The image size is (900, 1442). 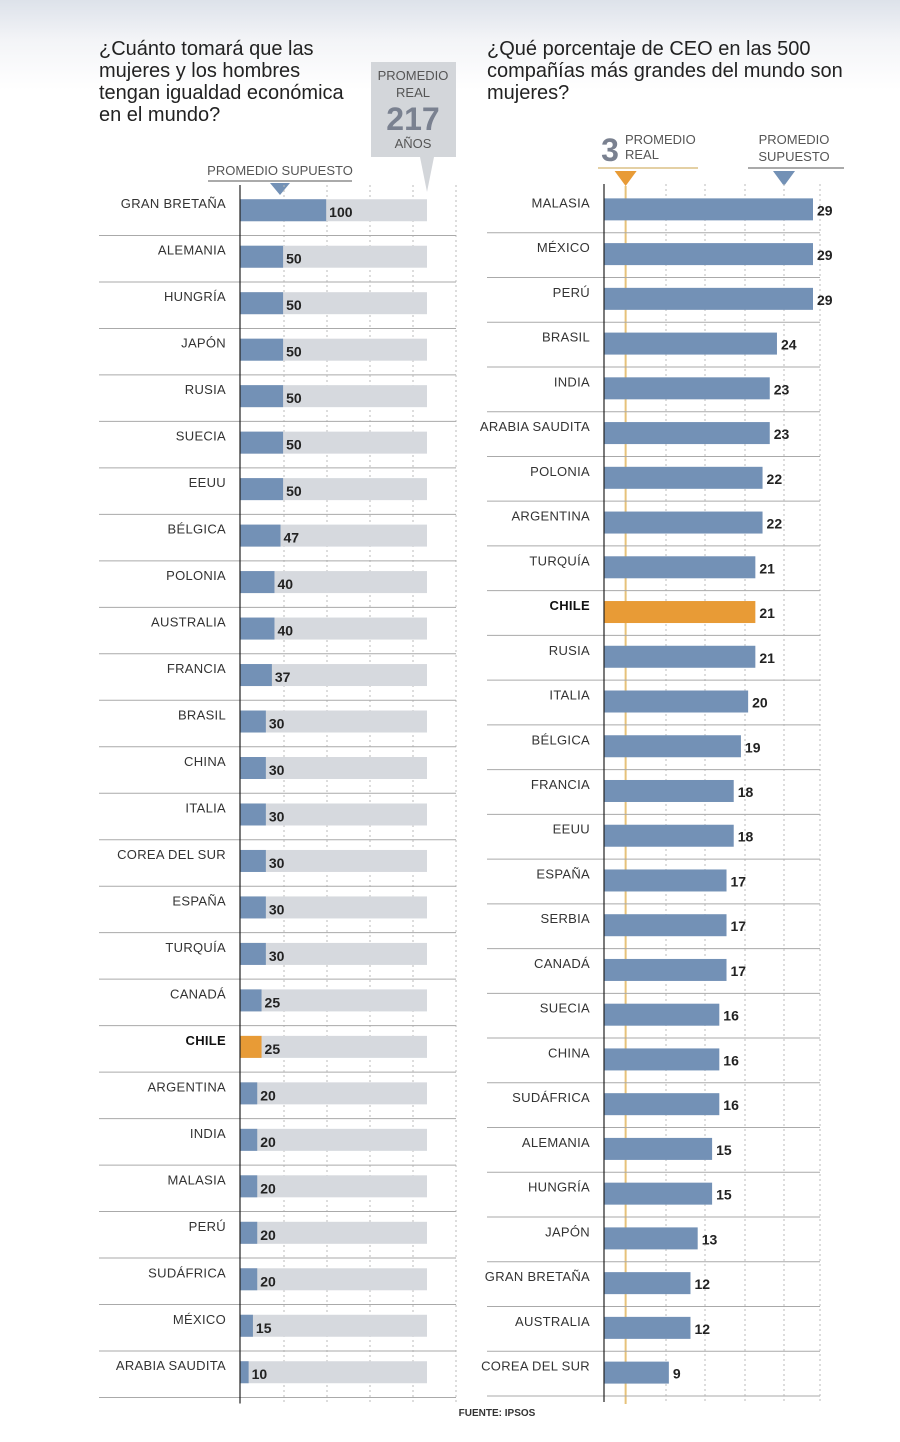 What do you see at coordinates (201, 436) in the screenshot?
I see `chart1-category-label: SUECIA` at bounding box center [201, 436].